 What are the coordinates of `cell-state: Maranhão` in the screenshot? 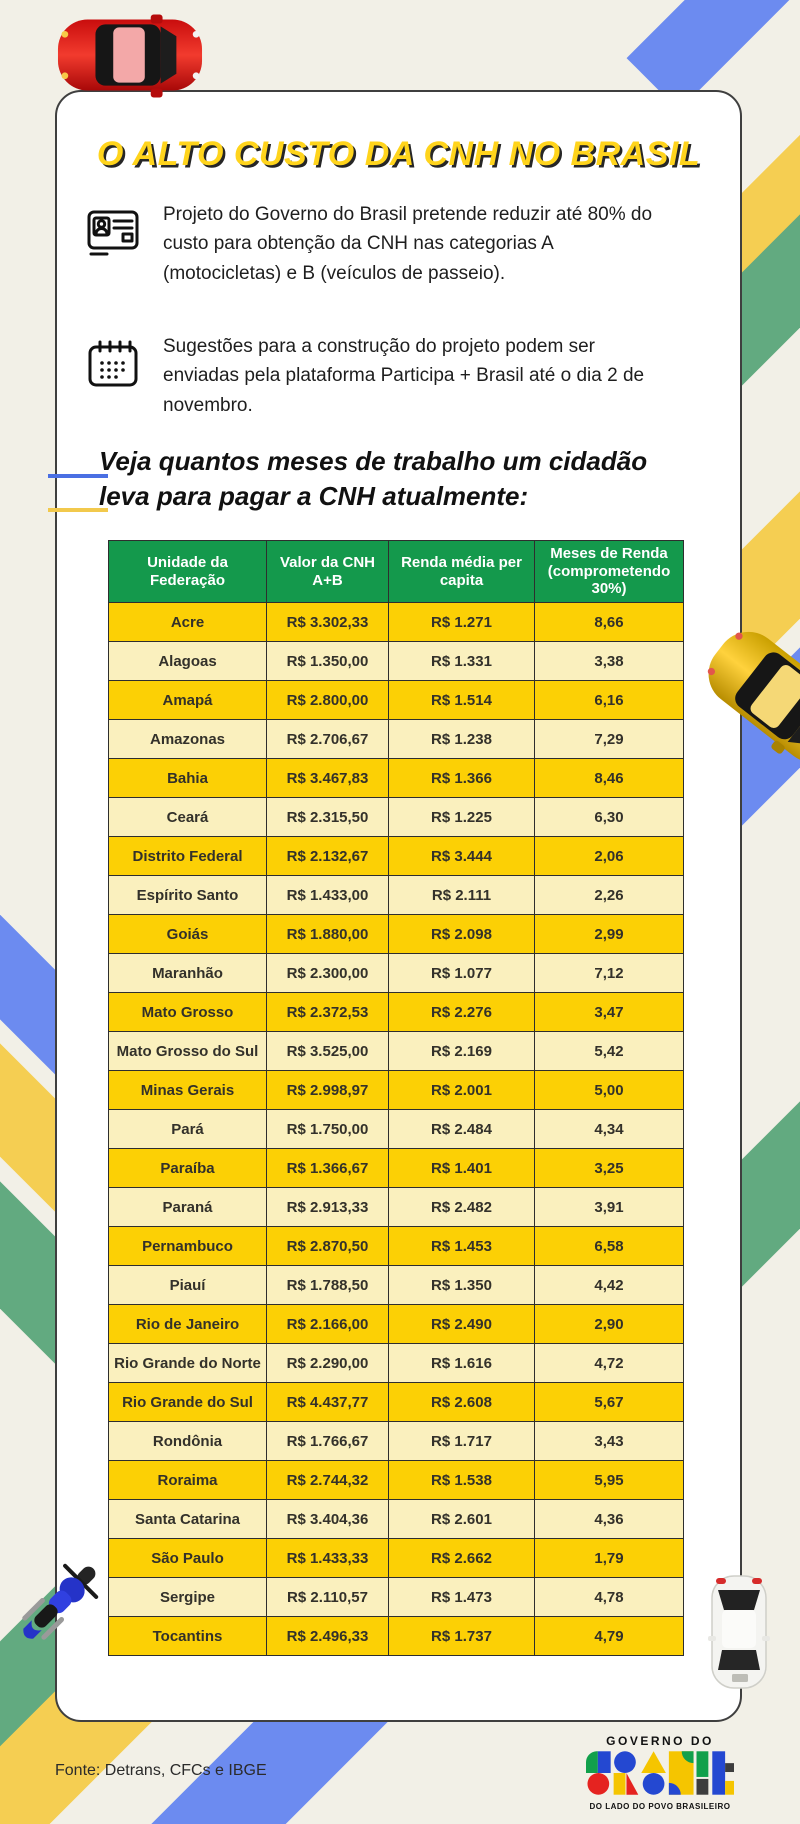 It's located at (187, 973).